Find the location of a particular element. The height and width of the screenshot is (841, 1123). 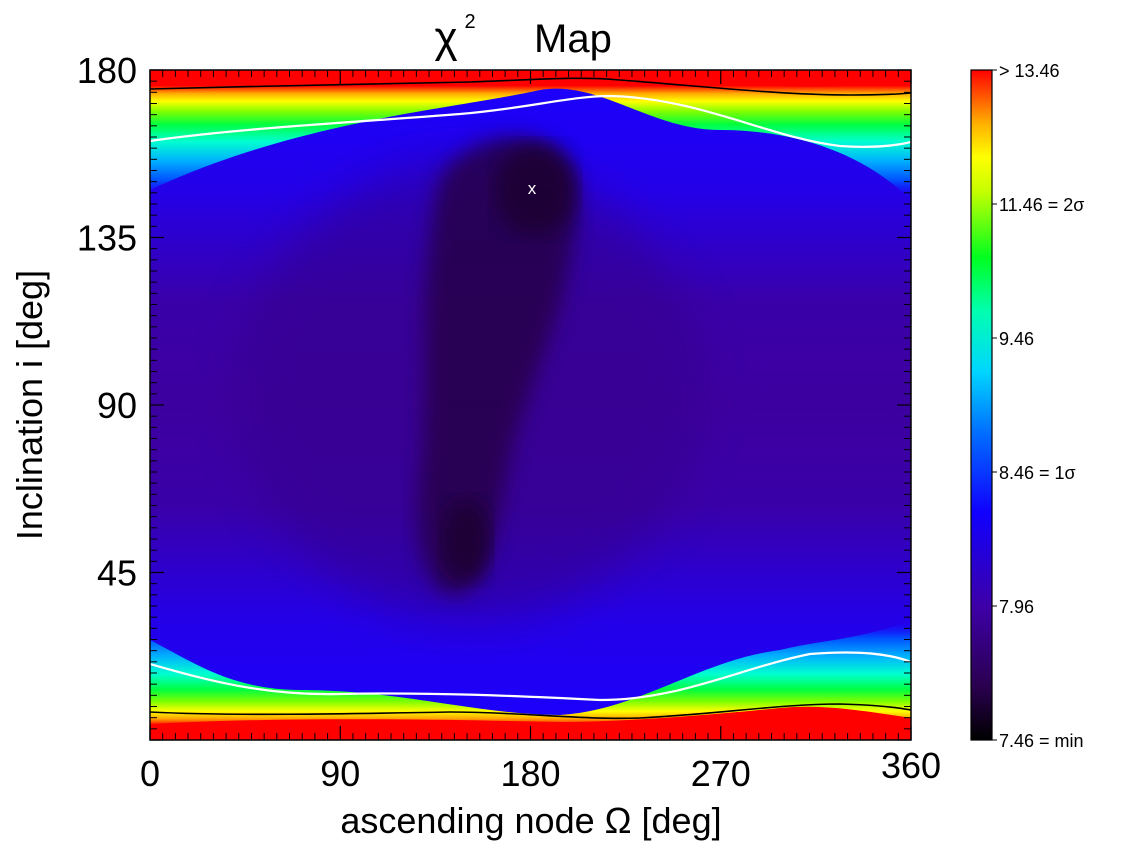

x-tick-label: 180 is located at coordinates (530, 773).